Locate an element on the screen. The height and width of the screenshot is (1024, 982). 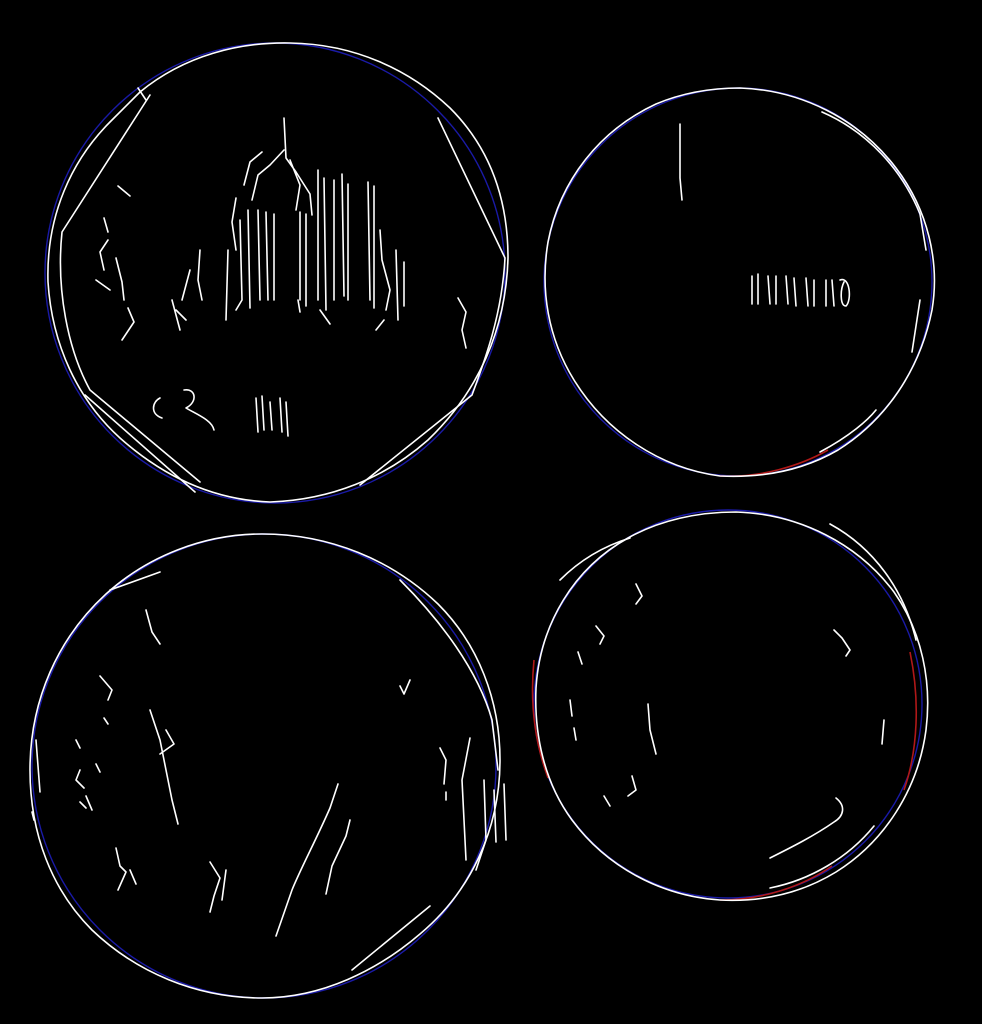
coin-mark-edge is located at coordinates (681, 162).